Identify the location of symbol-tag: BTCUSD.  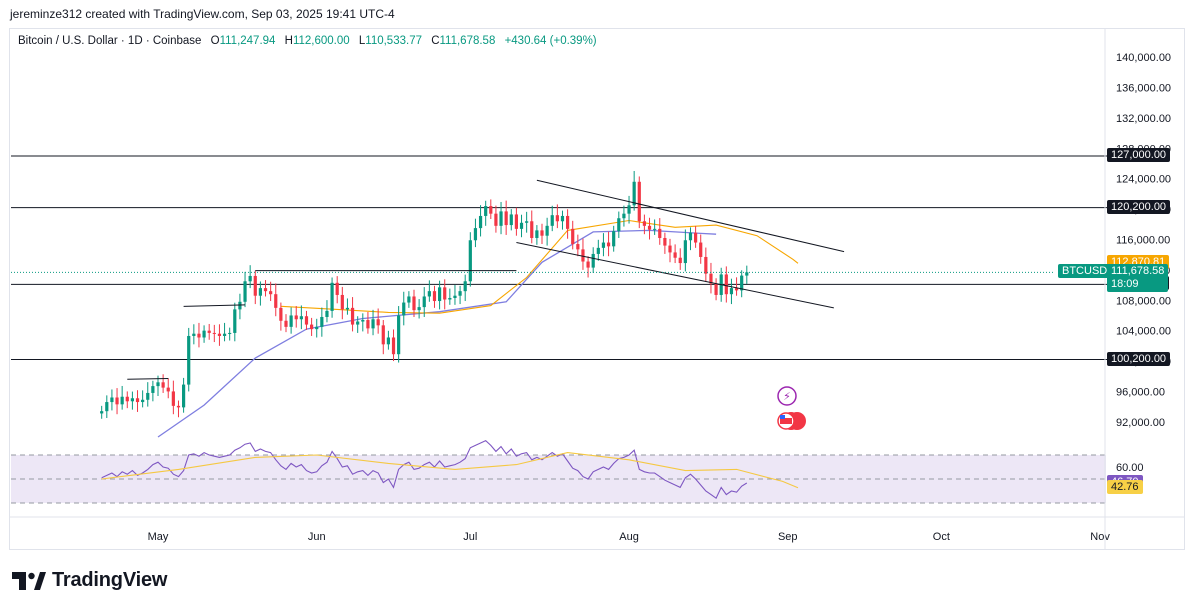
(1085, 271).